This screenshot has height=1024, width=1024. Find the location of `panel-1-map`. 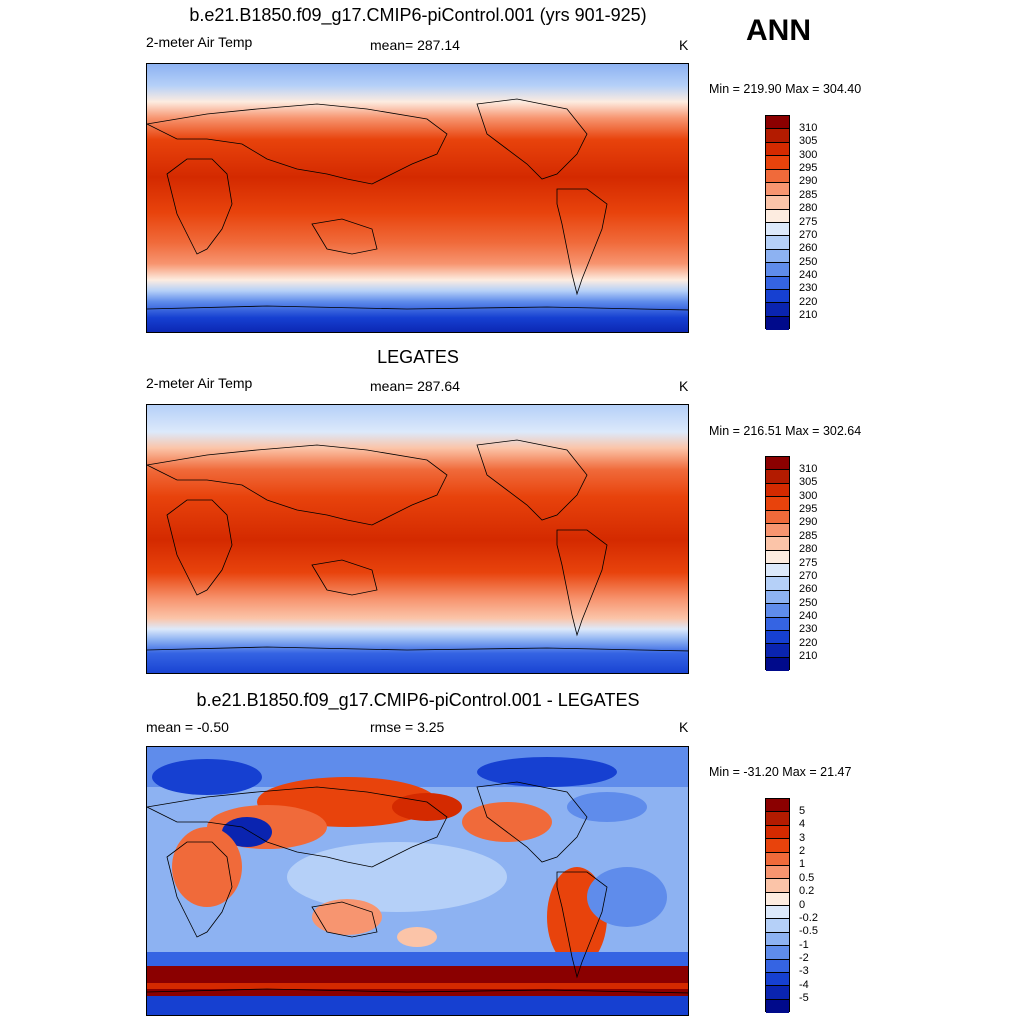

panel-1-map is located at coordinates (417, 198).